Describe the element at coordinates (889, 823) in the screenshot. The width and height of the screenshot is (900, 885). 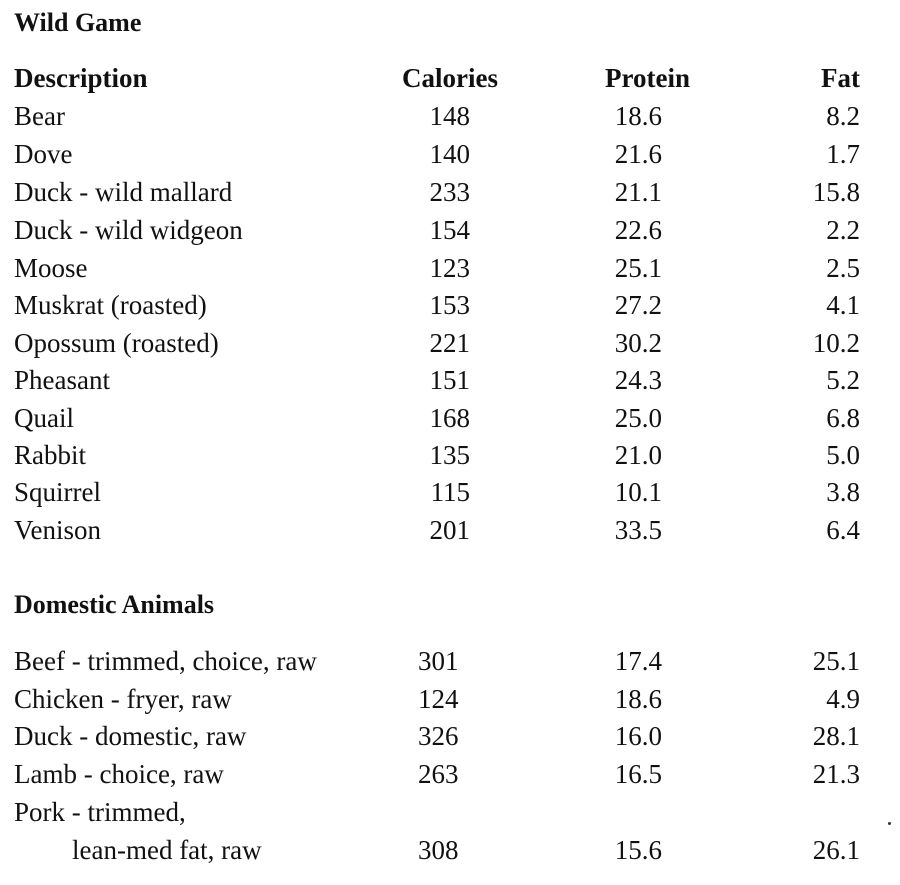
I see `scan-speck` at that location.